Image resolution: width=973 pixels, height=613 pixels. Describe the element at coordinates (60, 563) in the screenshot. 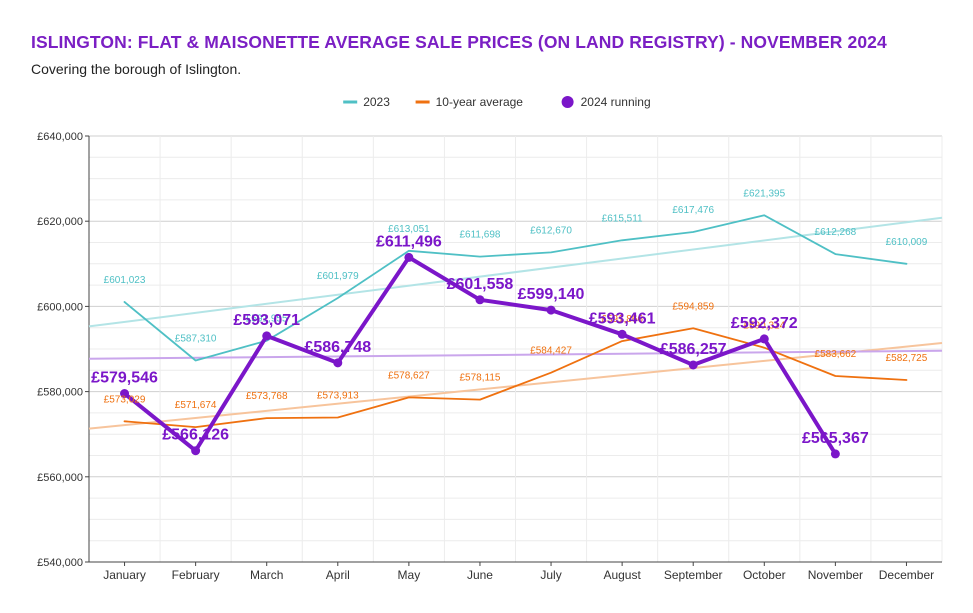

I see `y-tick-label: £540,000` at that location.